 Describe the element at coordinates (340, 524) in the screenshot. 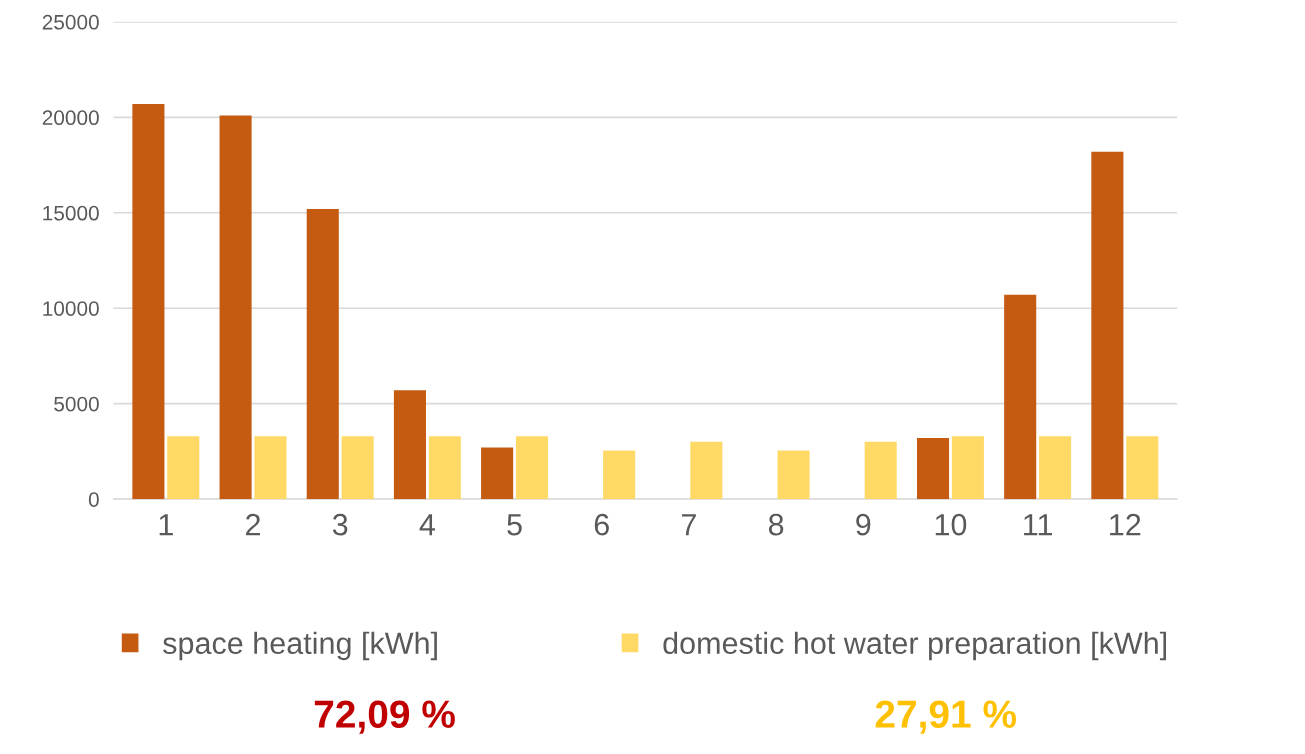

I see `x-tick-label: 3` at that location.